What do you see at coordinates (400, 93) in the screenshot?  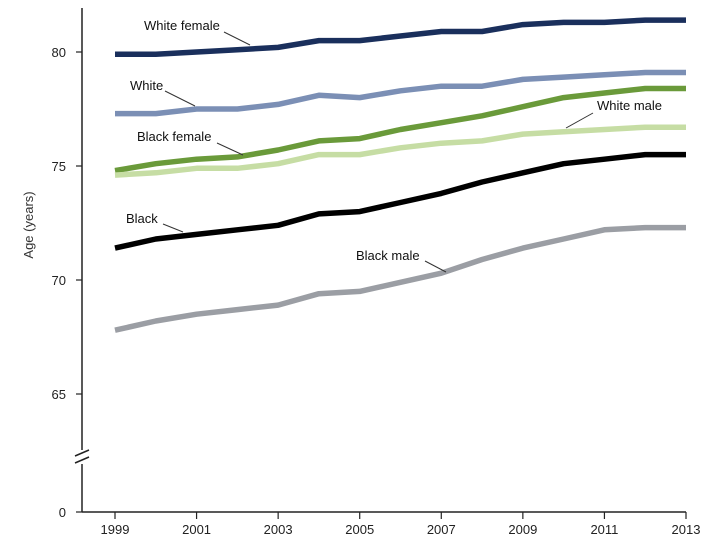 I see `series-line-white` at bounding box center [400, 93].